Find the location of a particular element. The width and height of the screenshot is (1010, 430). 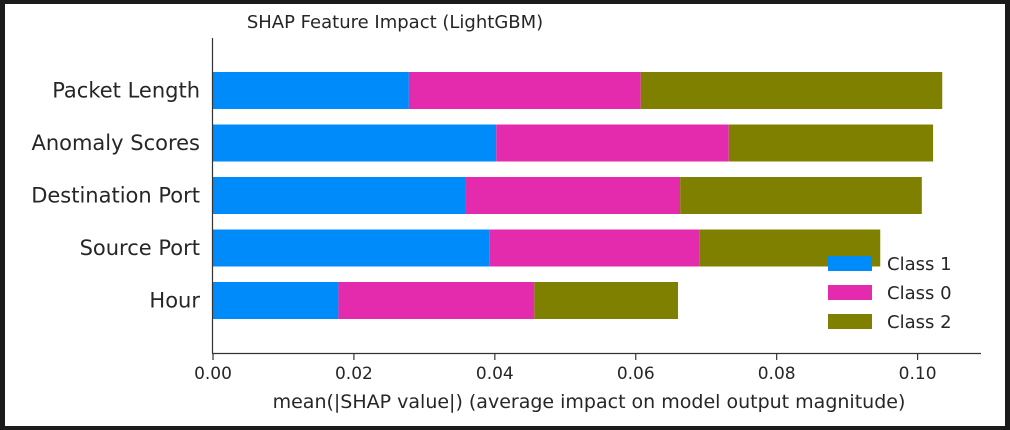

bar-class-2-hour is located at coordinates (606, 300).